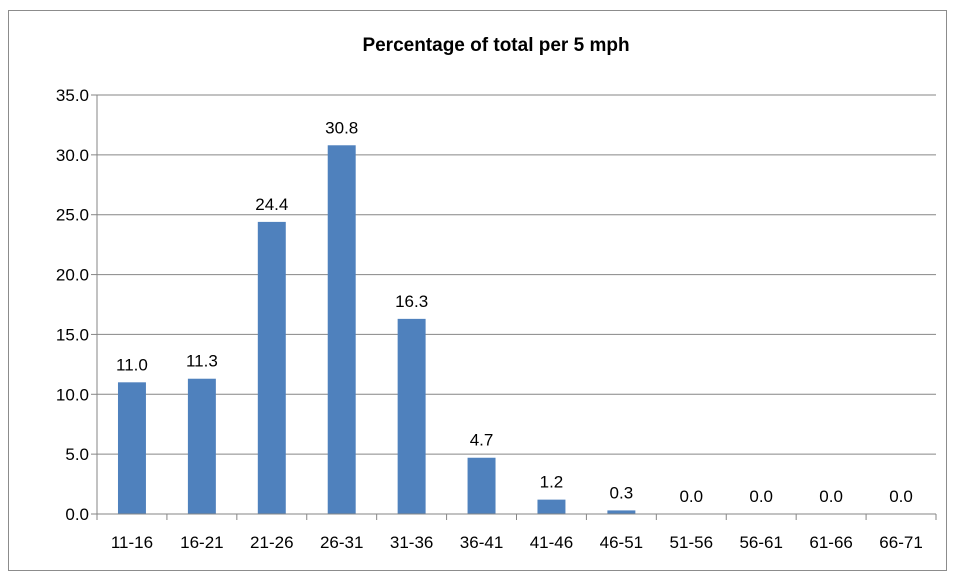  What do you see at coordinates (341, 127) in the screenshot?
I see `data-label: 30.8` at bounding box center [341, 127].